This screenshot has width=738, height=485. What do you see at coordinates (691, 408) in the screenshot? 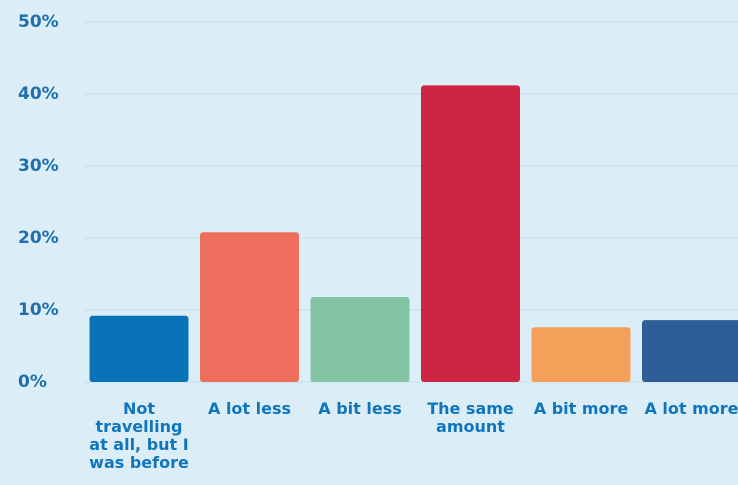
I see `x-tick-label: A lot more` at bounding box center [691, 408].